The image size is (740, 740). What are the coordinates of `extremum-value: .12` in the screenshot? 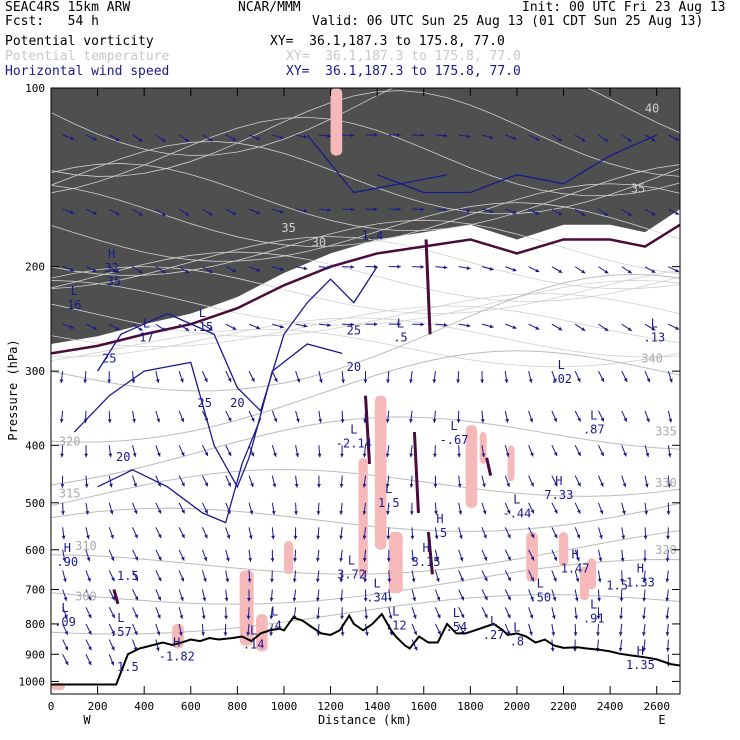 It's located at (396, 625).